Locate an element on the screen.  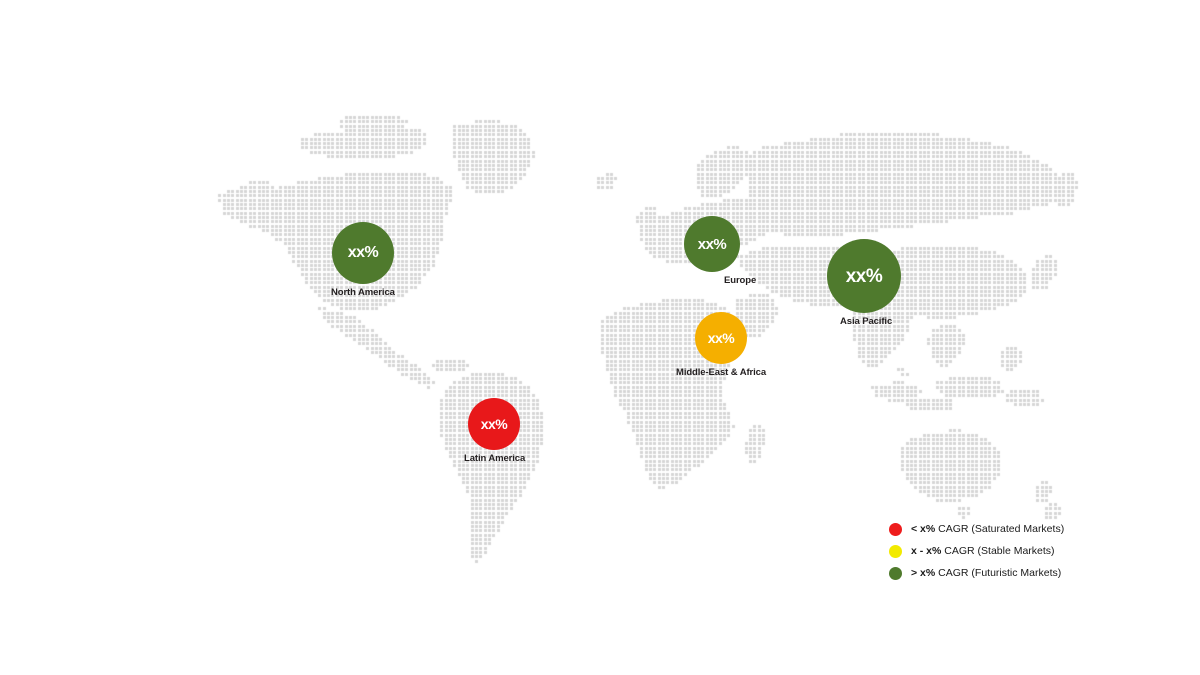
region-bubble-asia-pacific: xx% is located at coordinates (864, 276).